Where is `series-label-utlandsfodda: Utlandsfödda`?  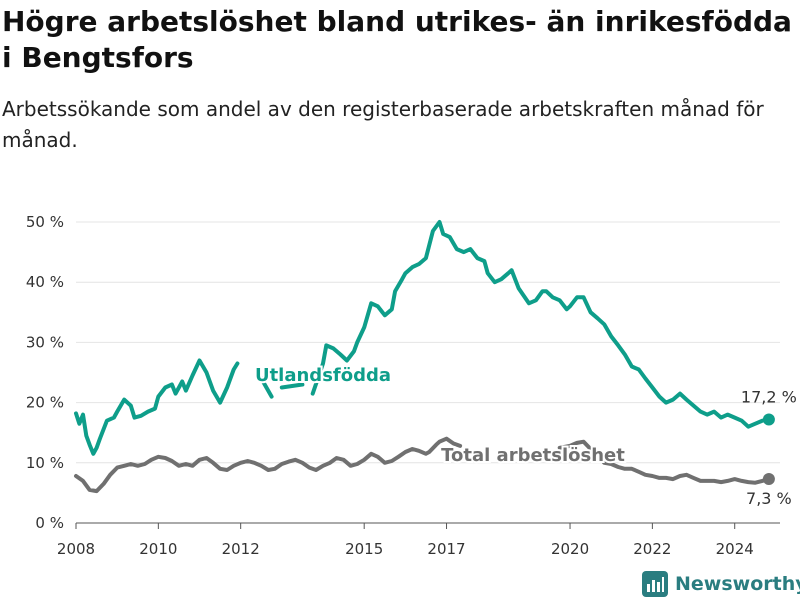 series-label-utlandsfodda: Utlandsfödda is located at coordinates (323, 375).